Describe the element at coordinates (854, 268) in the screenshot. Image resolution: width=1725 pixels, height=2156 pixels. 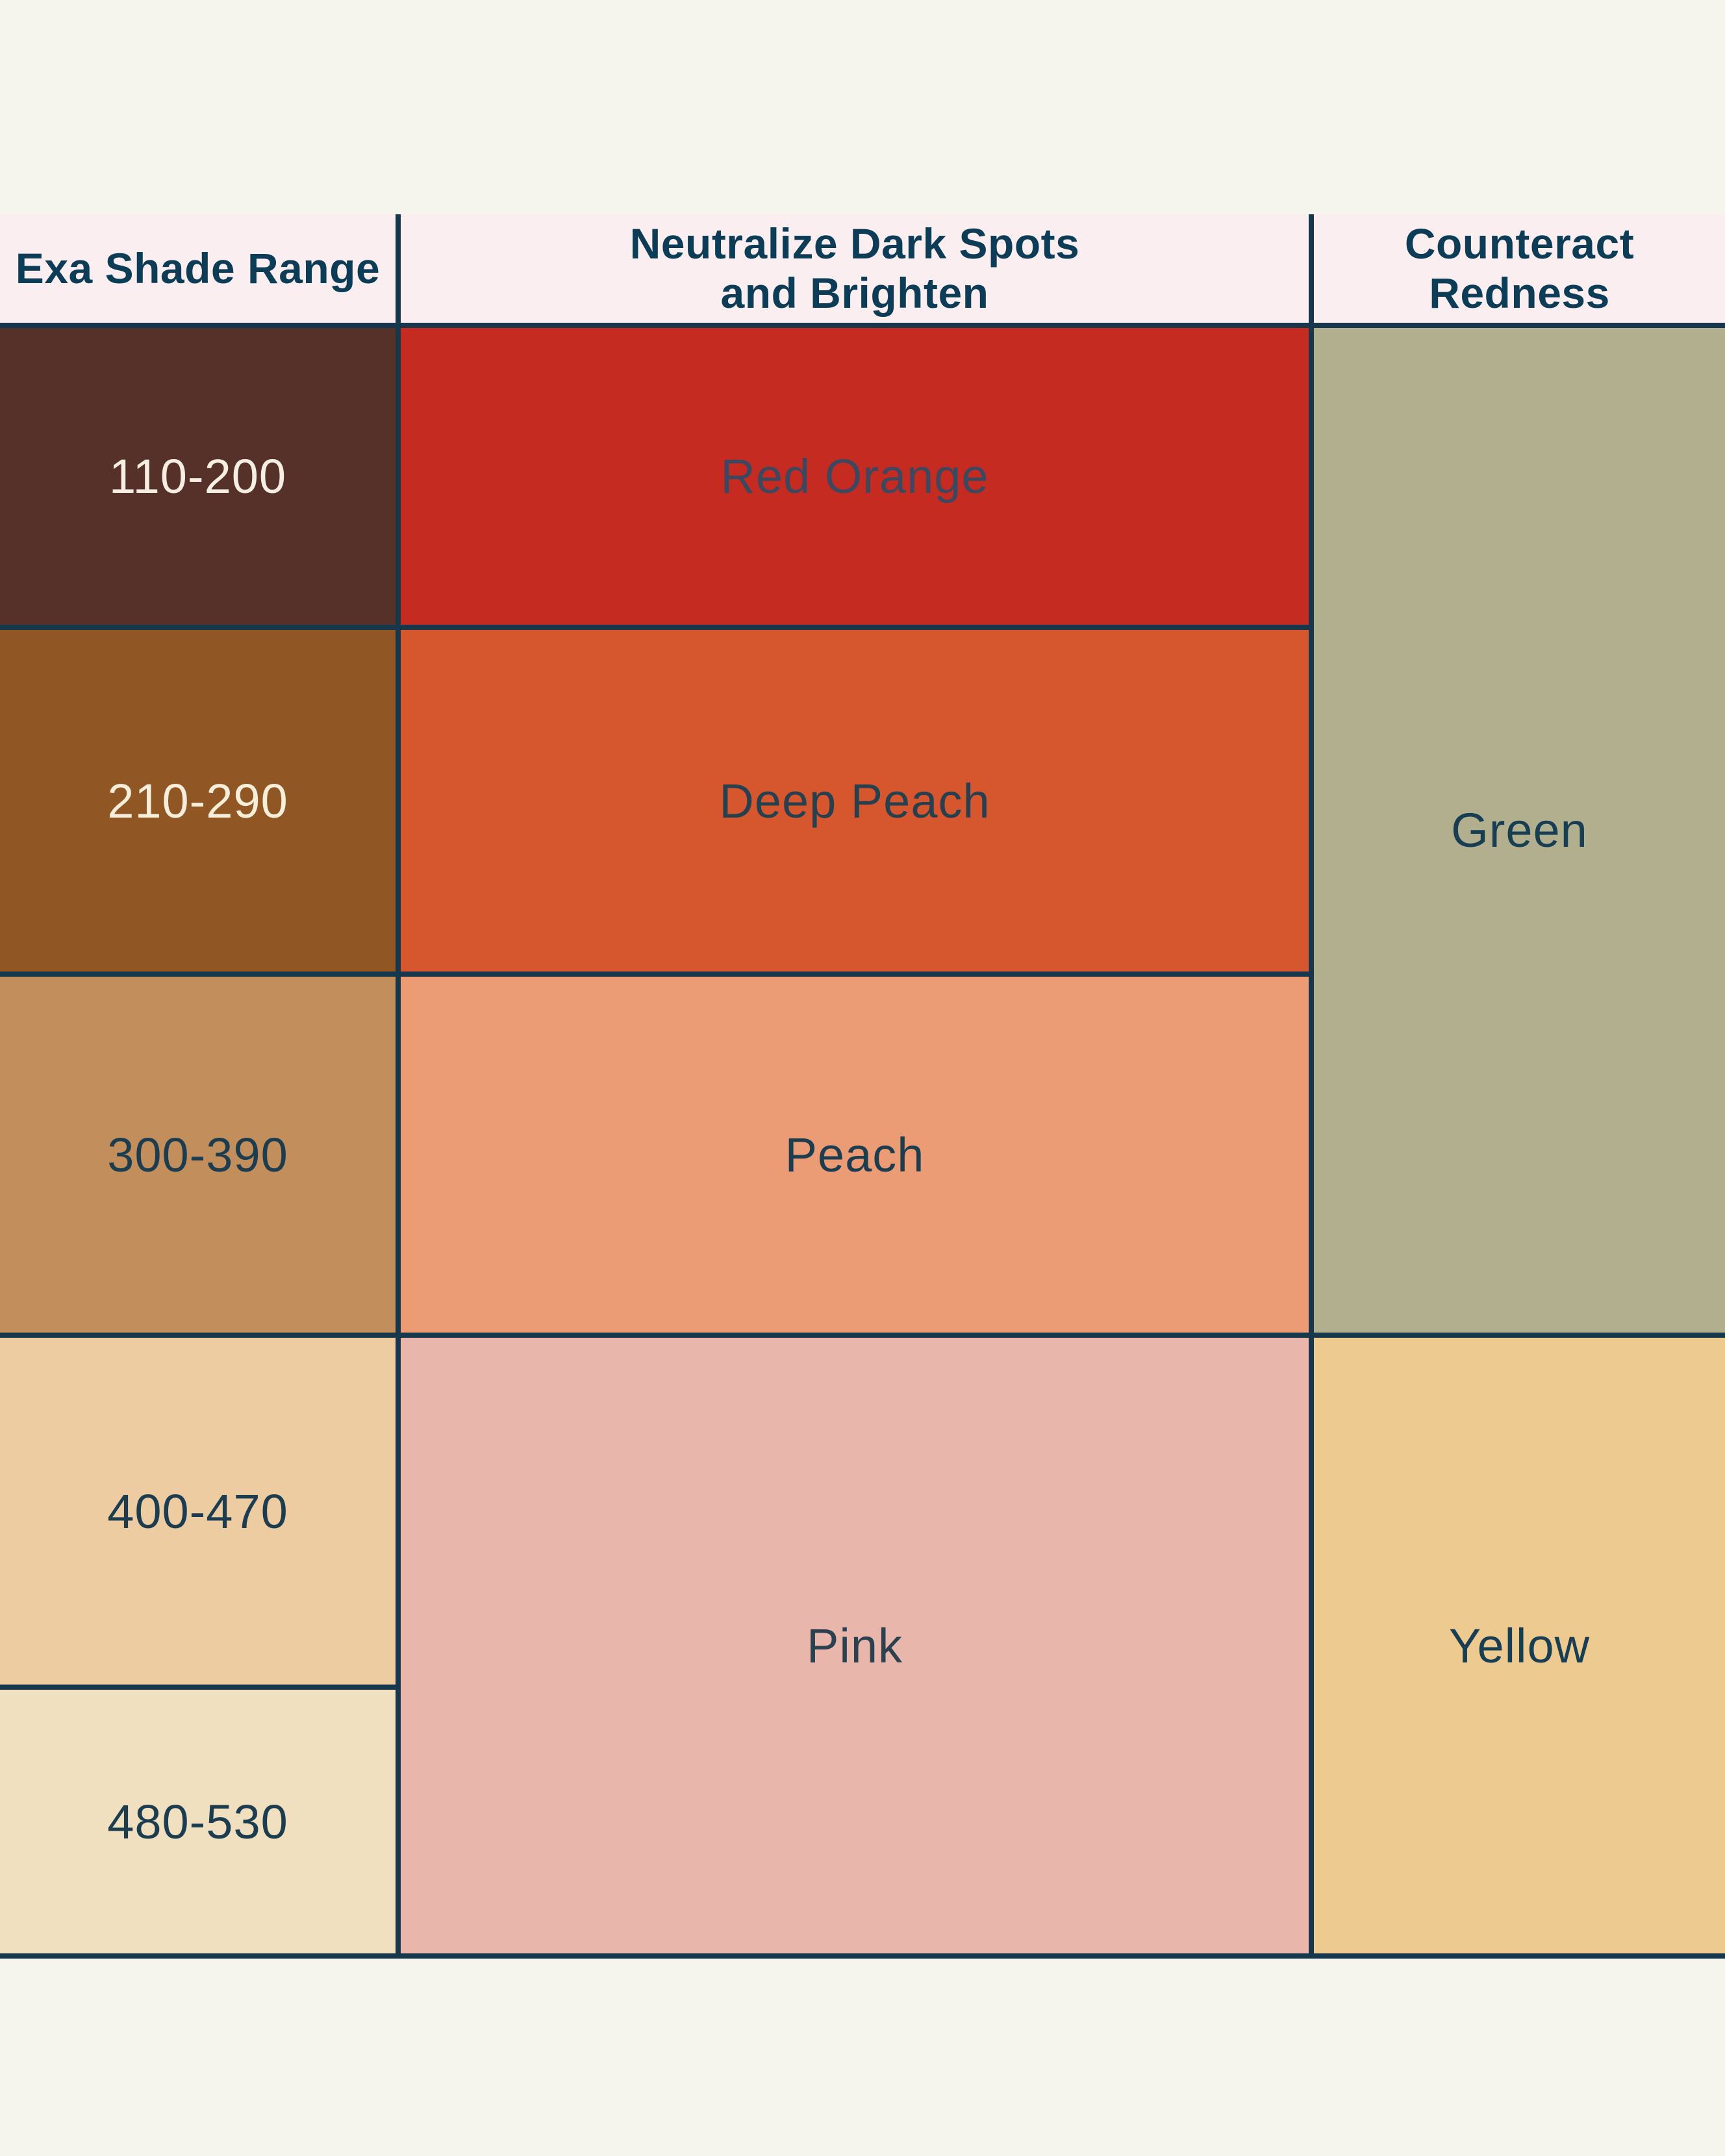
I see `column-header-neutralize-dark-spots-label: Neutralize Dark Spots and Brighten` at that location.